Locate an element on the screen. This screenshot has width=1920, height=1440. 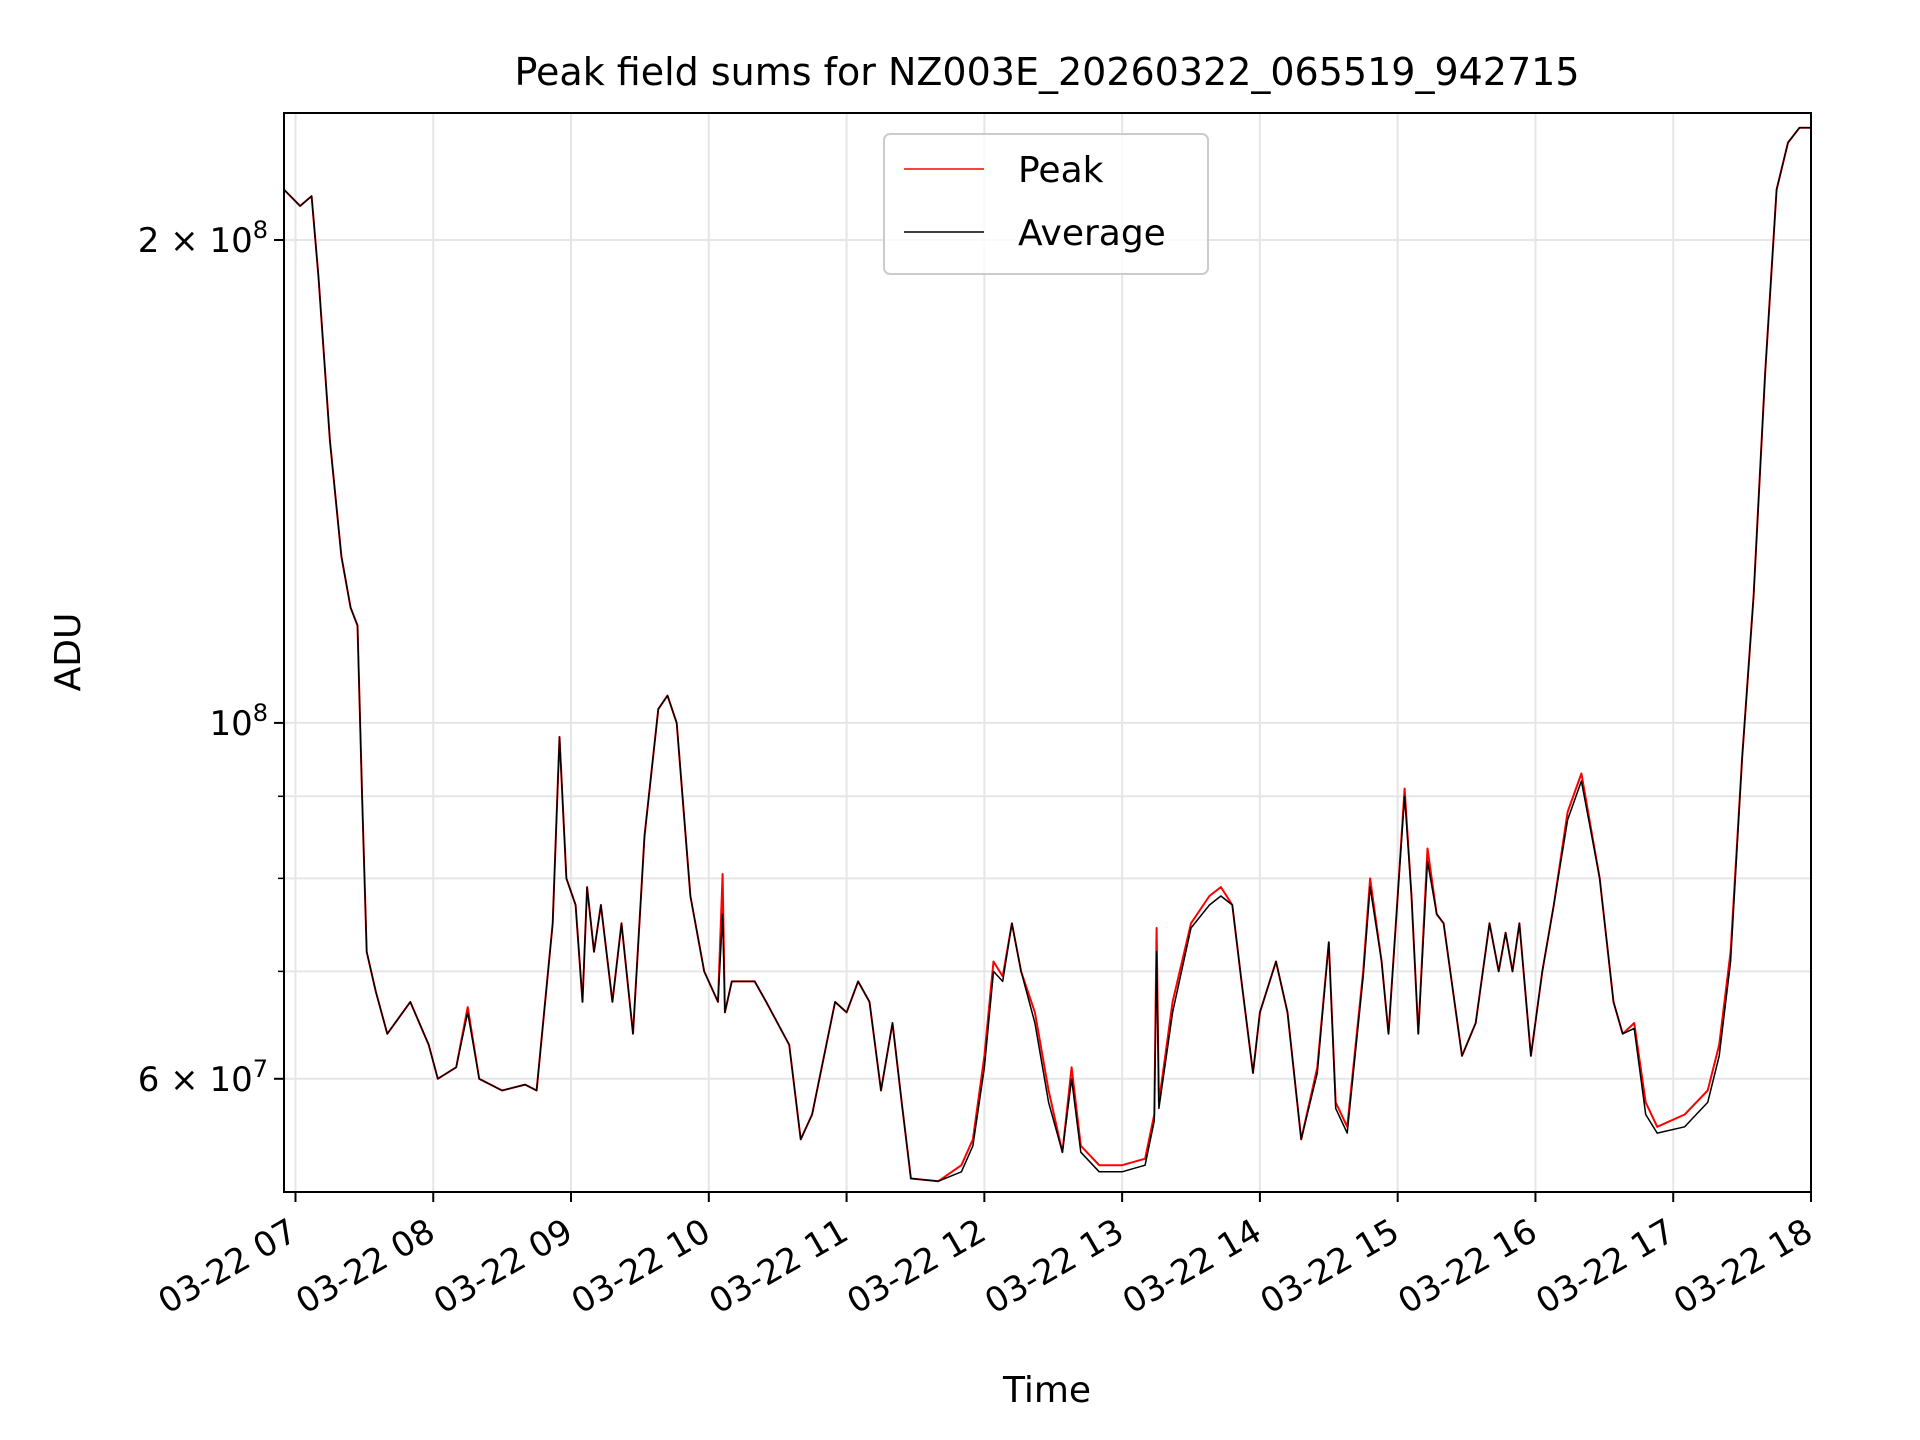
y-tick-label-base: 6 × 10 is located at coordinates (195, 1080).